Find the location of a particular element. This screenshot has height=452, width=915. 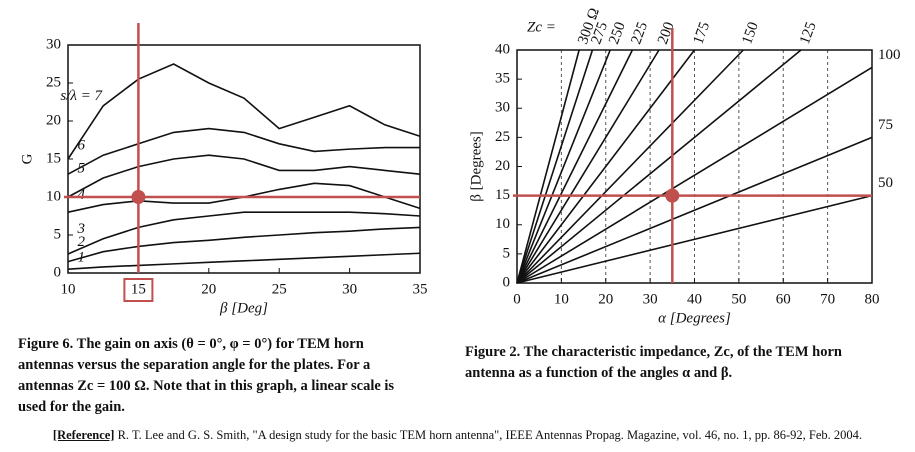

y-tick-label: 40 is located at coordinates (502, 49).